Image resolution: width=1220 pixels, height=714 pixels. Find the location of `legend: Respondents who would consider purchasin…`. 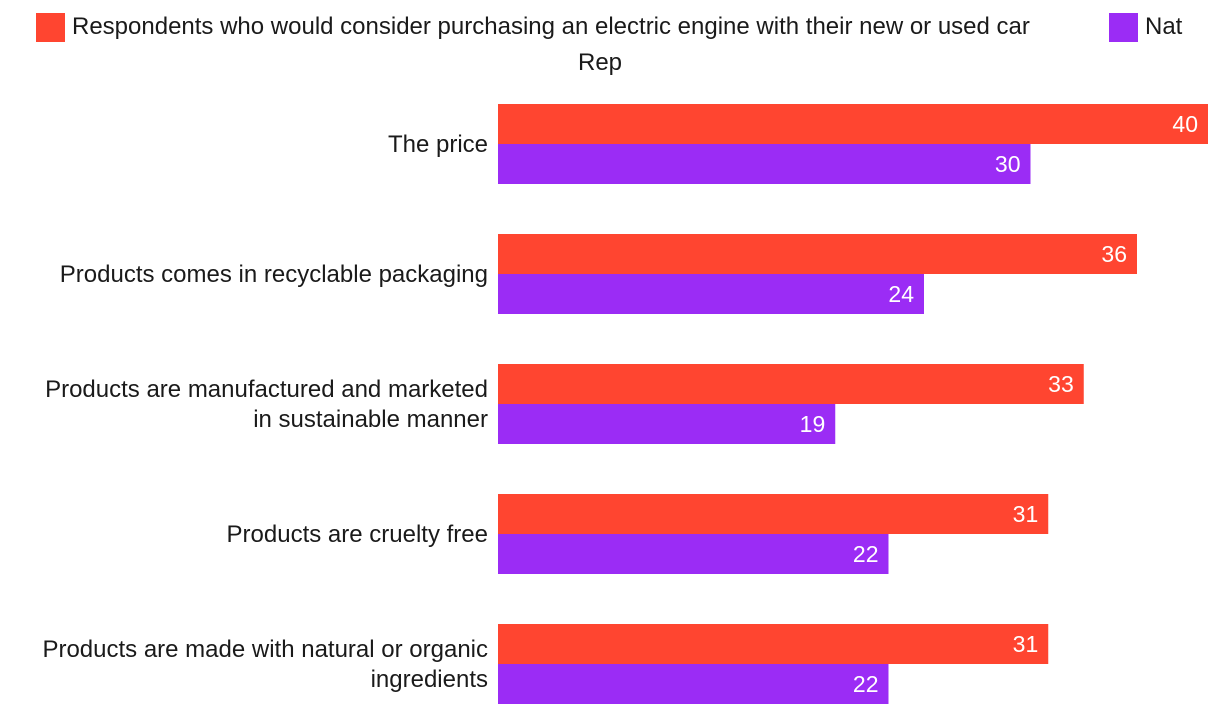

legend: Respondents who would consider purchasin… is located at coordinates (609, 44).